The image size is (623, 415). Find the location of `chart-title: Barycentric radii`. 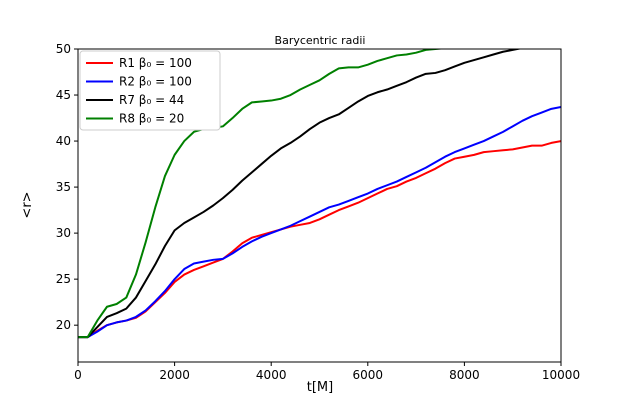

chart-title: Barycentric radii is located at coordinates (320, 40).